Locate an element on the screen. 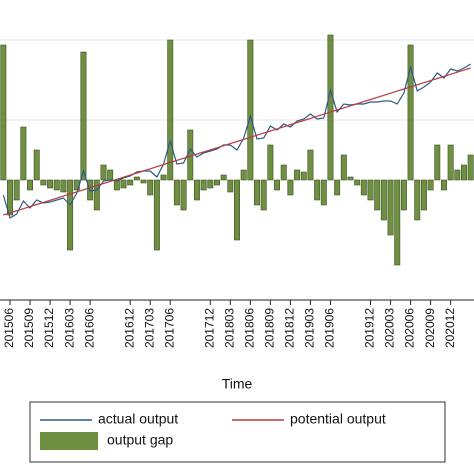  x-tick-label: 201706 is located at coordinates (169, 328).